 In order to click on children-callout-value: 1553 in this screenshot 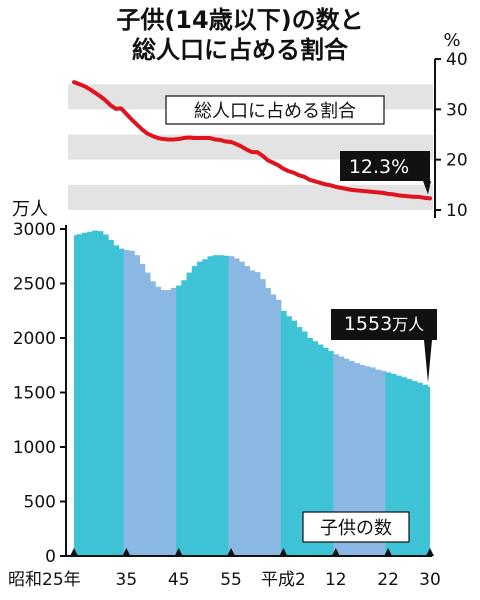, I will do `click(368, 324)`.